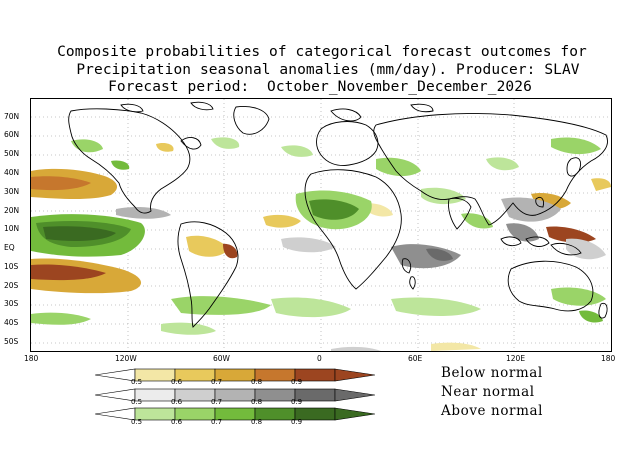 This screenshot has height=450, width=640. What do you see at coordinates (608, 358) in the screenshot?
I see `lon-label-180-east: 180` at bounding box center [608, 358].